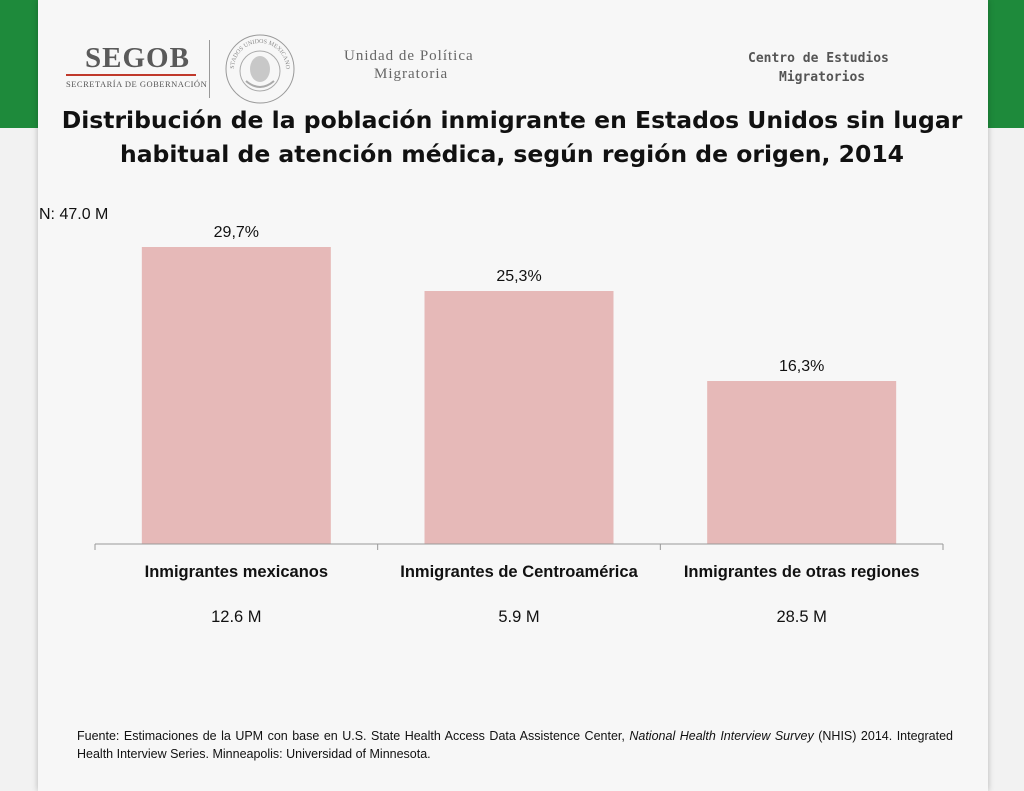 The width and height of the screenshot is (1024, 791). What do you see at coordinates (74, 214) in the screenshot?
I see `sample-size-label: N: 47.0 M` at bounding box center [74, 214].